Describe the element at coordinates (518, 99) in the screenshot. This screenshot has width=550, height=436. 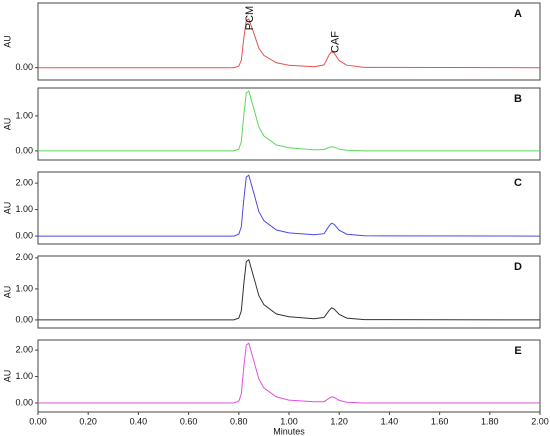
I see `panel-label: B` at that location.